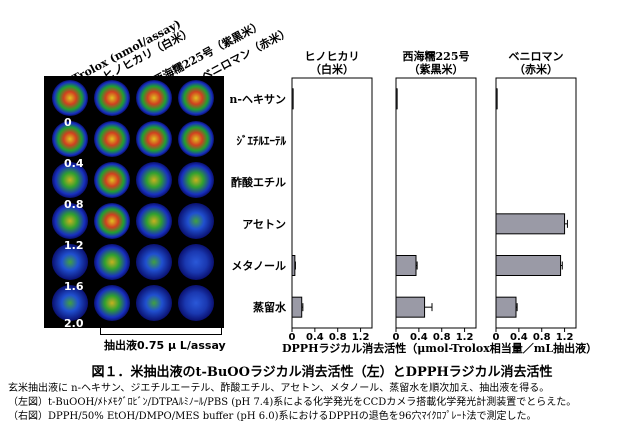 The width and height of the screenshot is (644, 422). What do you see at coordinates (161, 331) in the screenshot?
I see `plate-bracket` at bounding box center [161, 331].